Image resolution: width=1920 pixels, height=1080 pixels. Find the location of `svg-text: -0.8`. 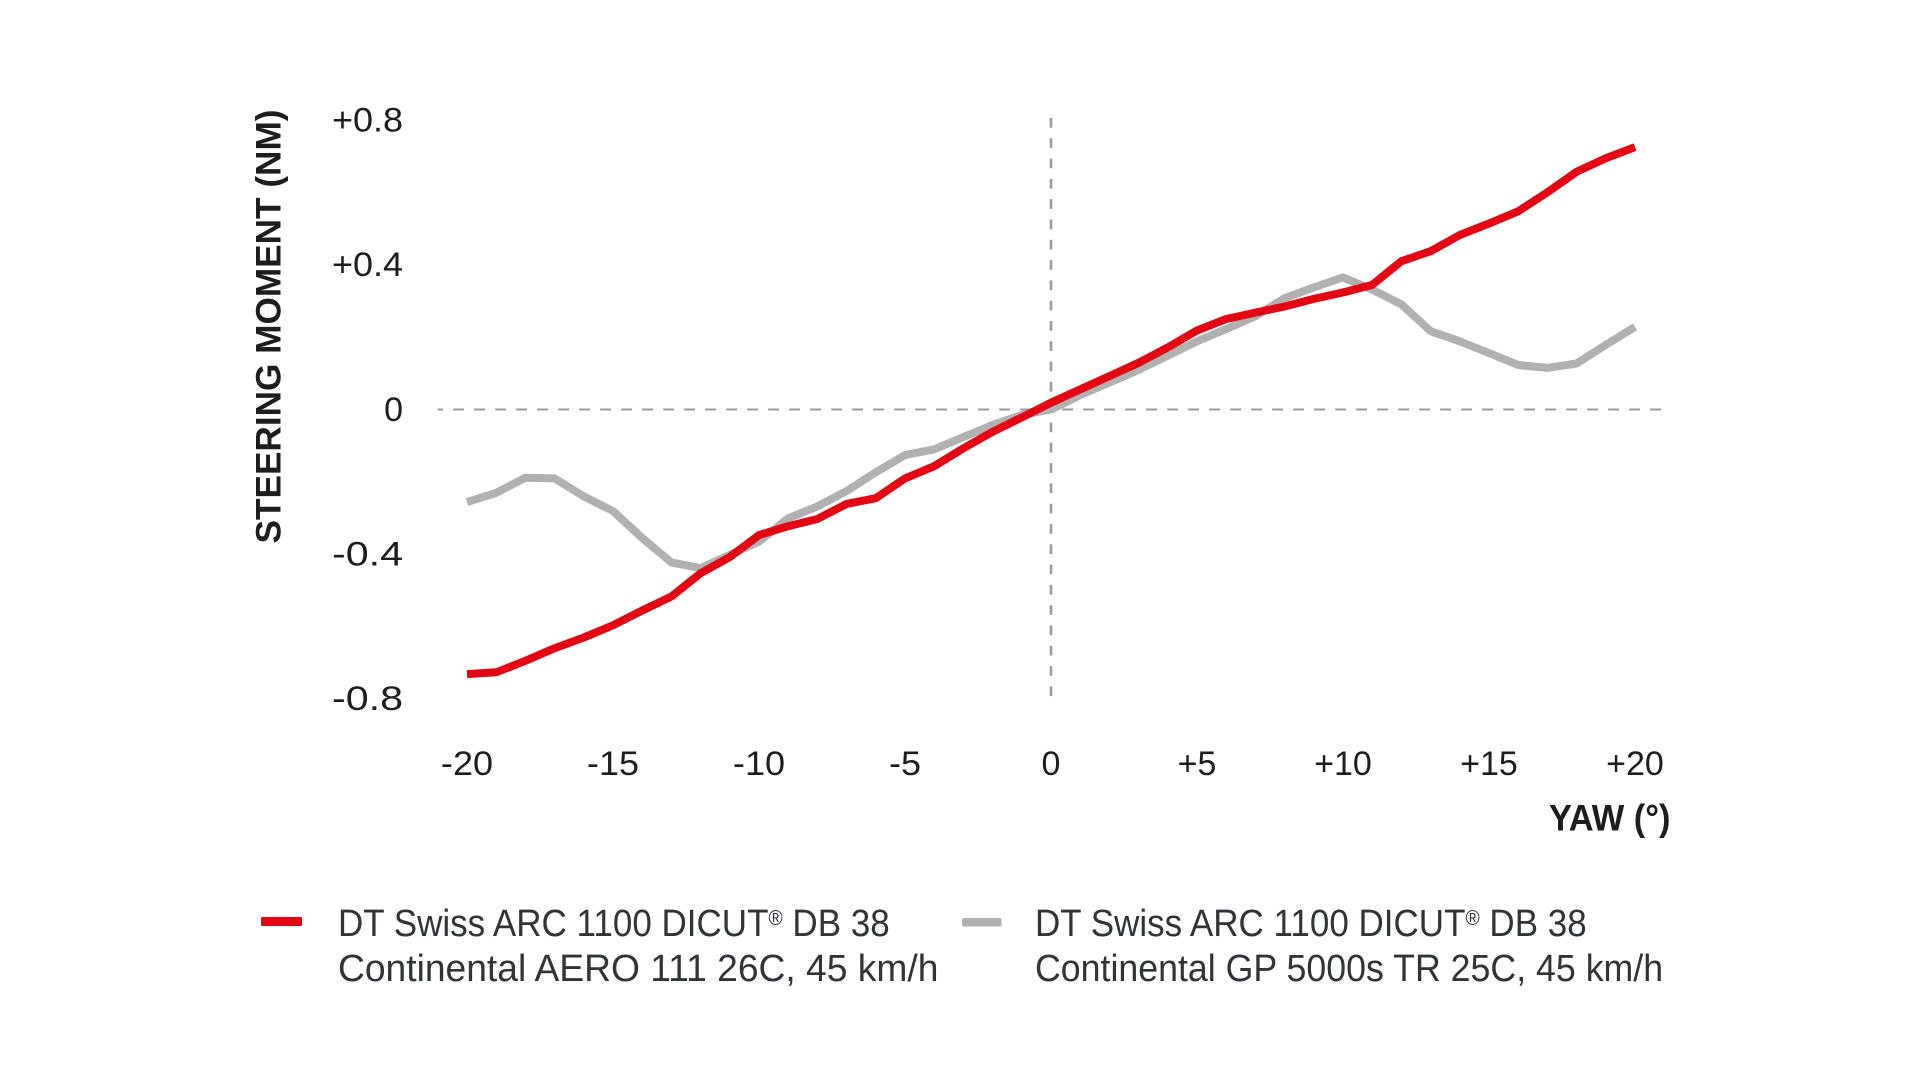

svg-text: -0.8 is located at coordinates (367, 699).